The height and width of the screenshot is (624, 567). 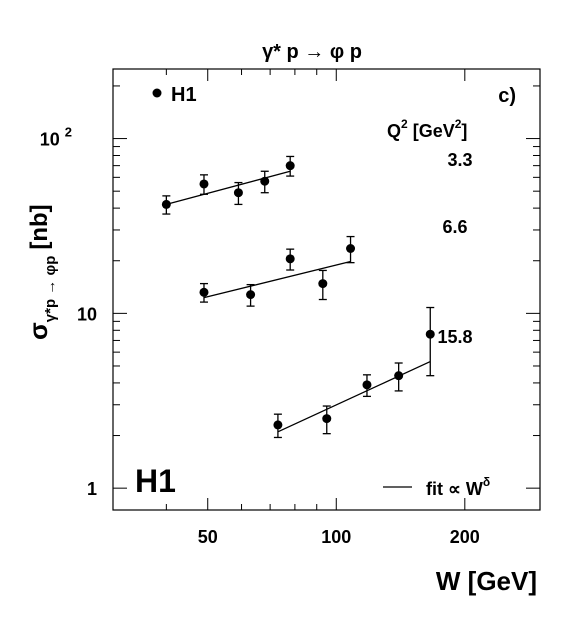 I want to click on legend-fit-label: fit ∝ Wδ, so click(x=458, y=487).